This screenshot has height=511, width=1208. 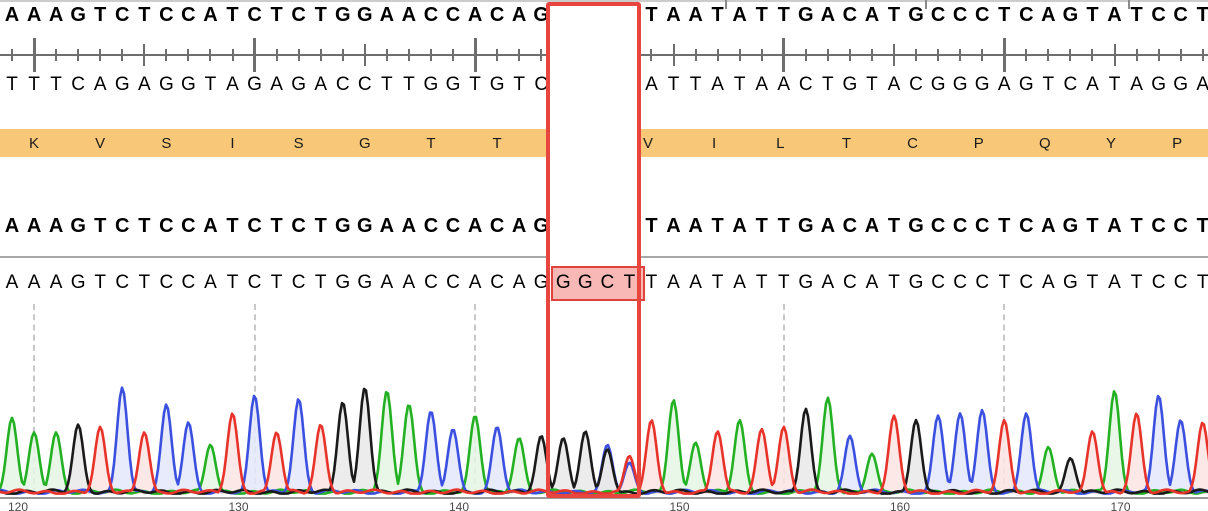 I want to click on read-insertion-base: C, so click(x=607, y=282).